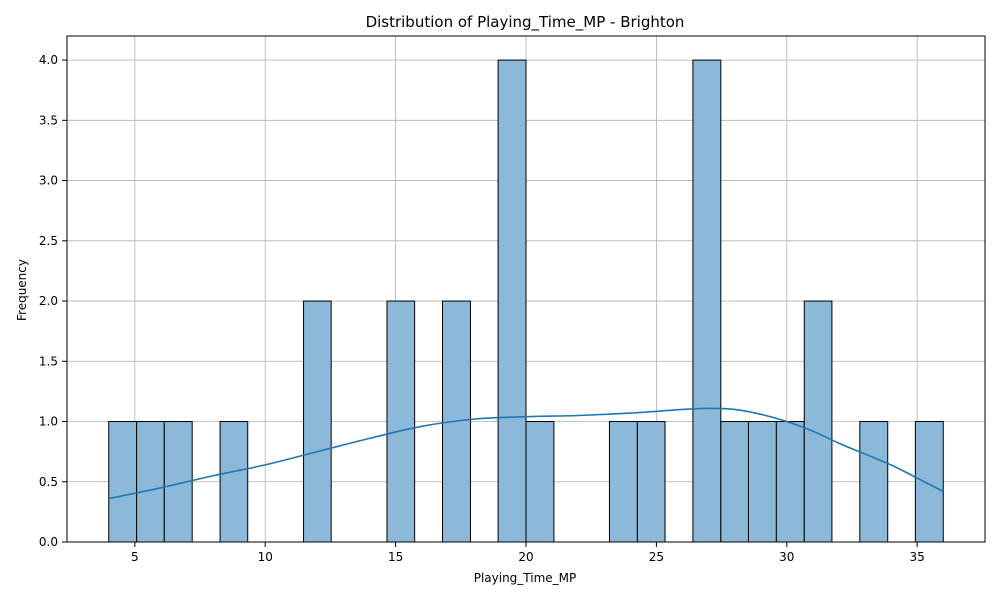 The height and width of the screenshot is (600, 1000). I want to click on x-tick-label: 35, so click(917, 557).